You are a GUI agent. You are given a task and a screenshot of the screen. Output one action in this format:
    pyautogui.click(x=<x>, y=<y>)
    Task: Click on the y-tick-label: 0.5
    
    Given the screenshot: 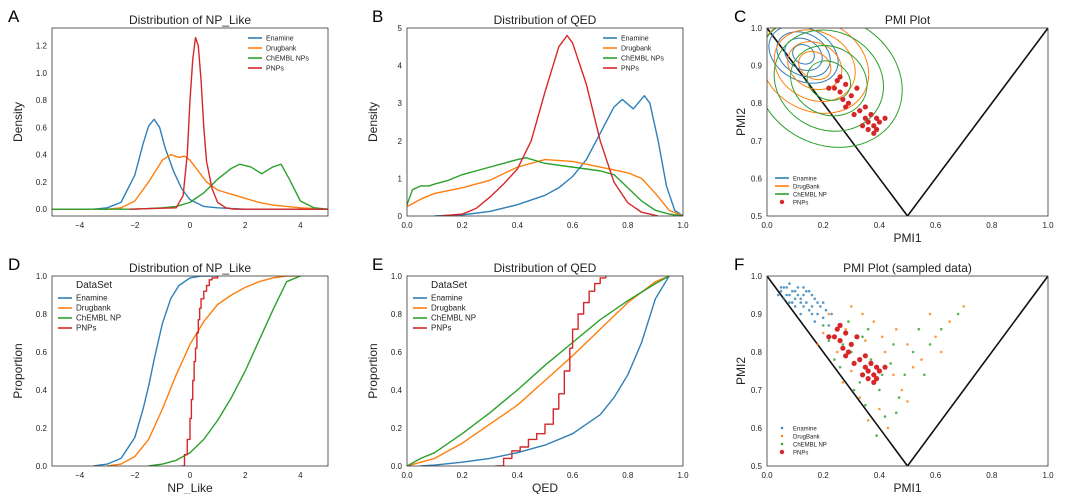 What is the action you would take?
    pyautogui.click(x=757, y=216)
    